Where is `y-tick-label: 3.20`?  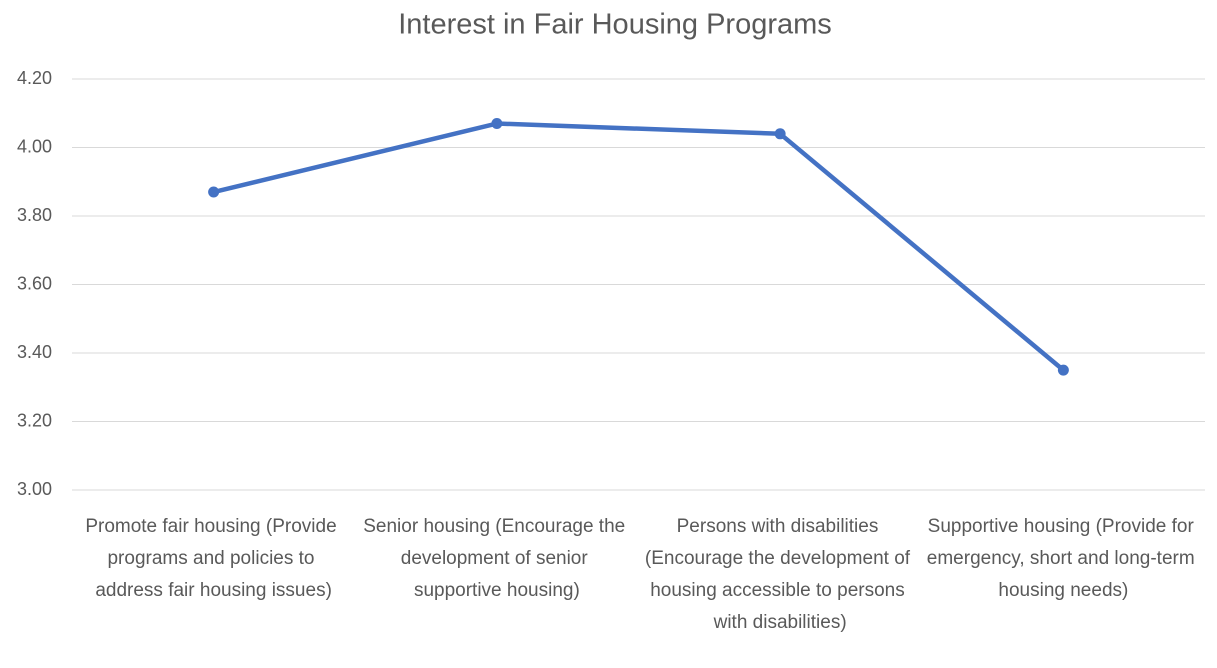 y-tick-label: 3.20 is located at coordinates (34, 420).